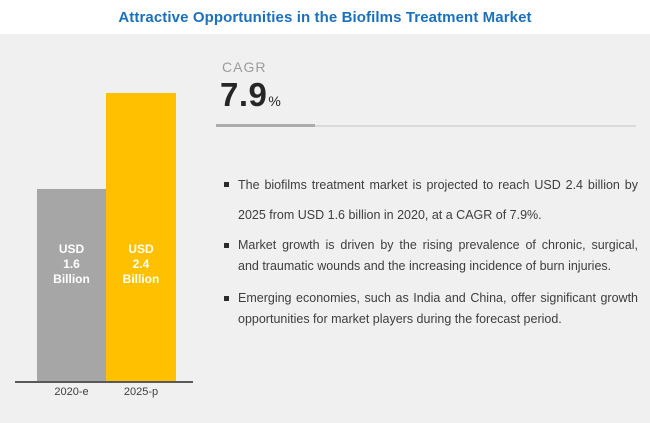  Describe the element at coordinates (475, 125) in the screenshot. I see `divider-light-segment` at that location.